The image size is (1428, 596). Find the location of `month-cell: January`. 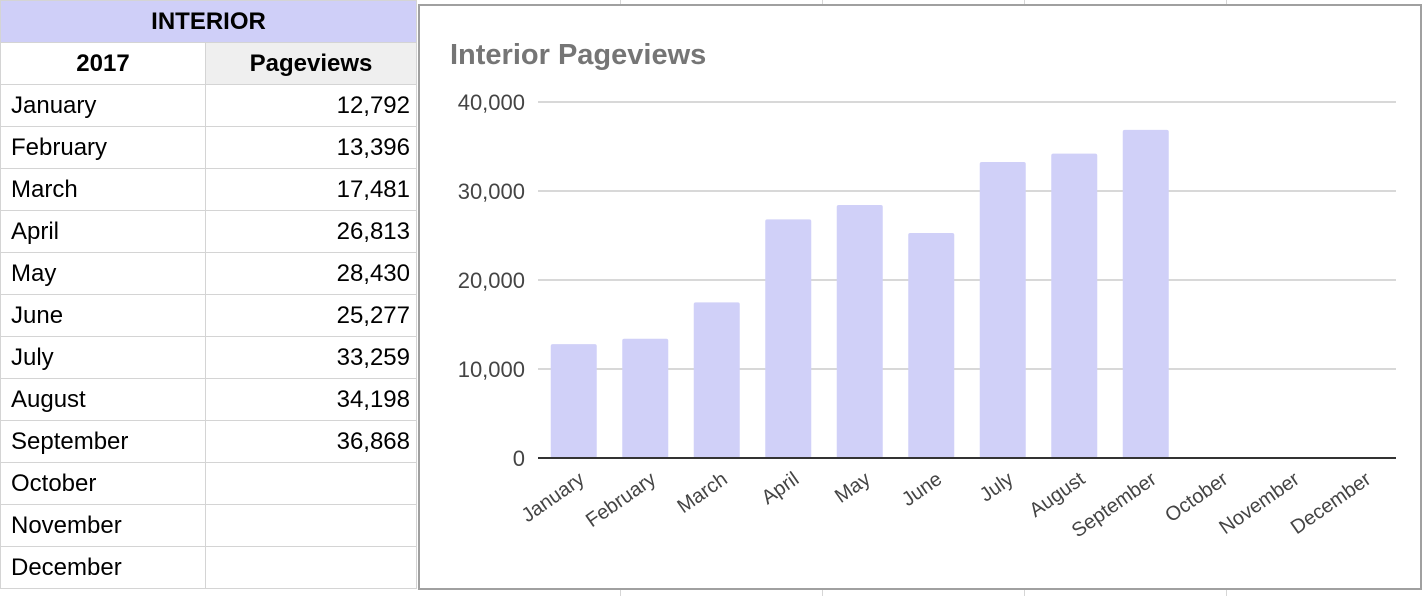

month-cell: January is located at coordinates (103, 105).